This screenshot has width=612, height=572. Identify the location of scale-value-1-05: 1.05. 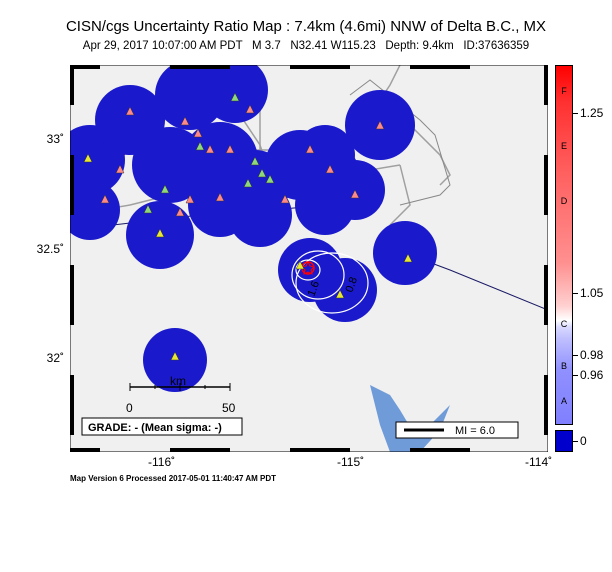
(592, 293).